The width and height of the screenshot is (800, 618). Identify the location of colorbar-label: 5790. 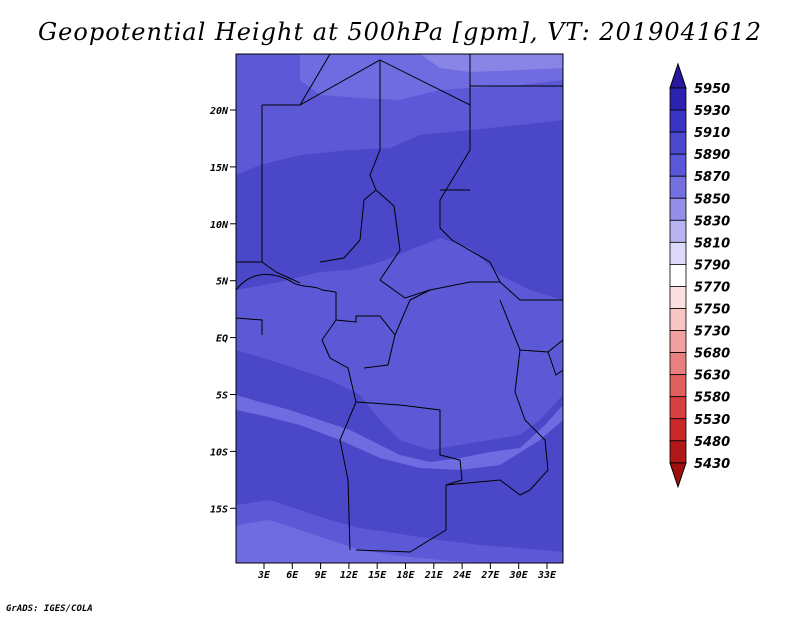
(712, 265).